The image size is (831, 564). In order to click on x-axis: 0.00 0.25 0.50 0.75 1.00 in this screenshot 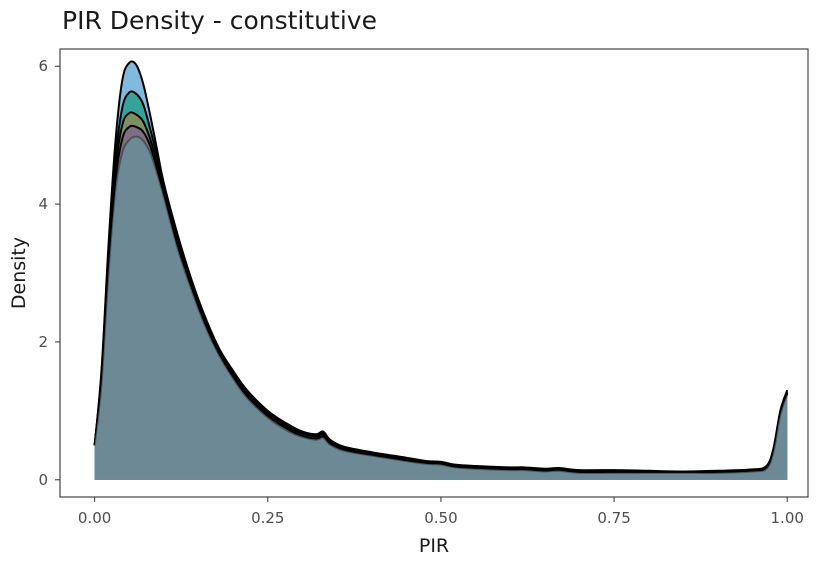, I will do `click(441, 512)`.